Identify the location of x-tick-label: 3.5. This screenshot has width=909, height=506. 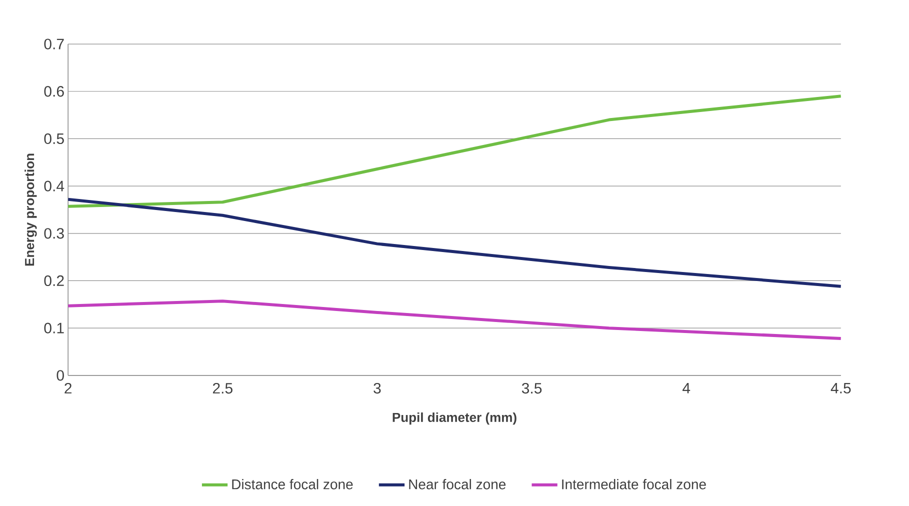
(532, 388).